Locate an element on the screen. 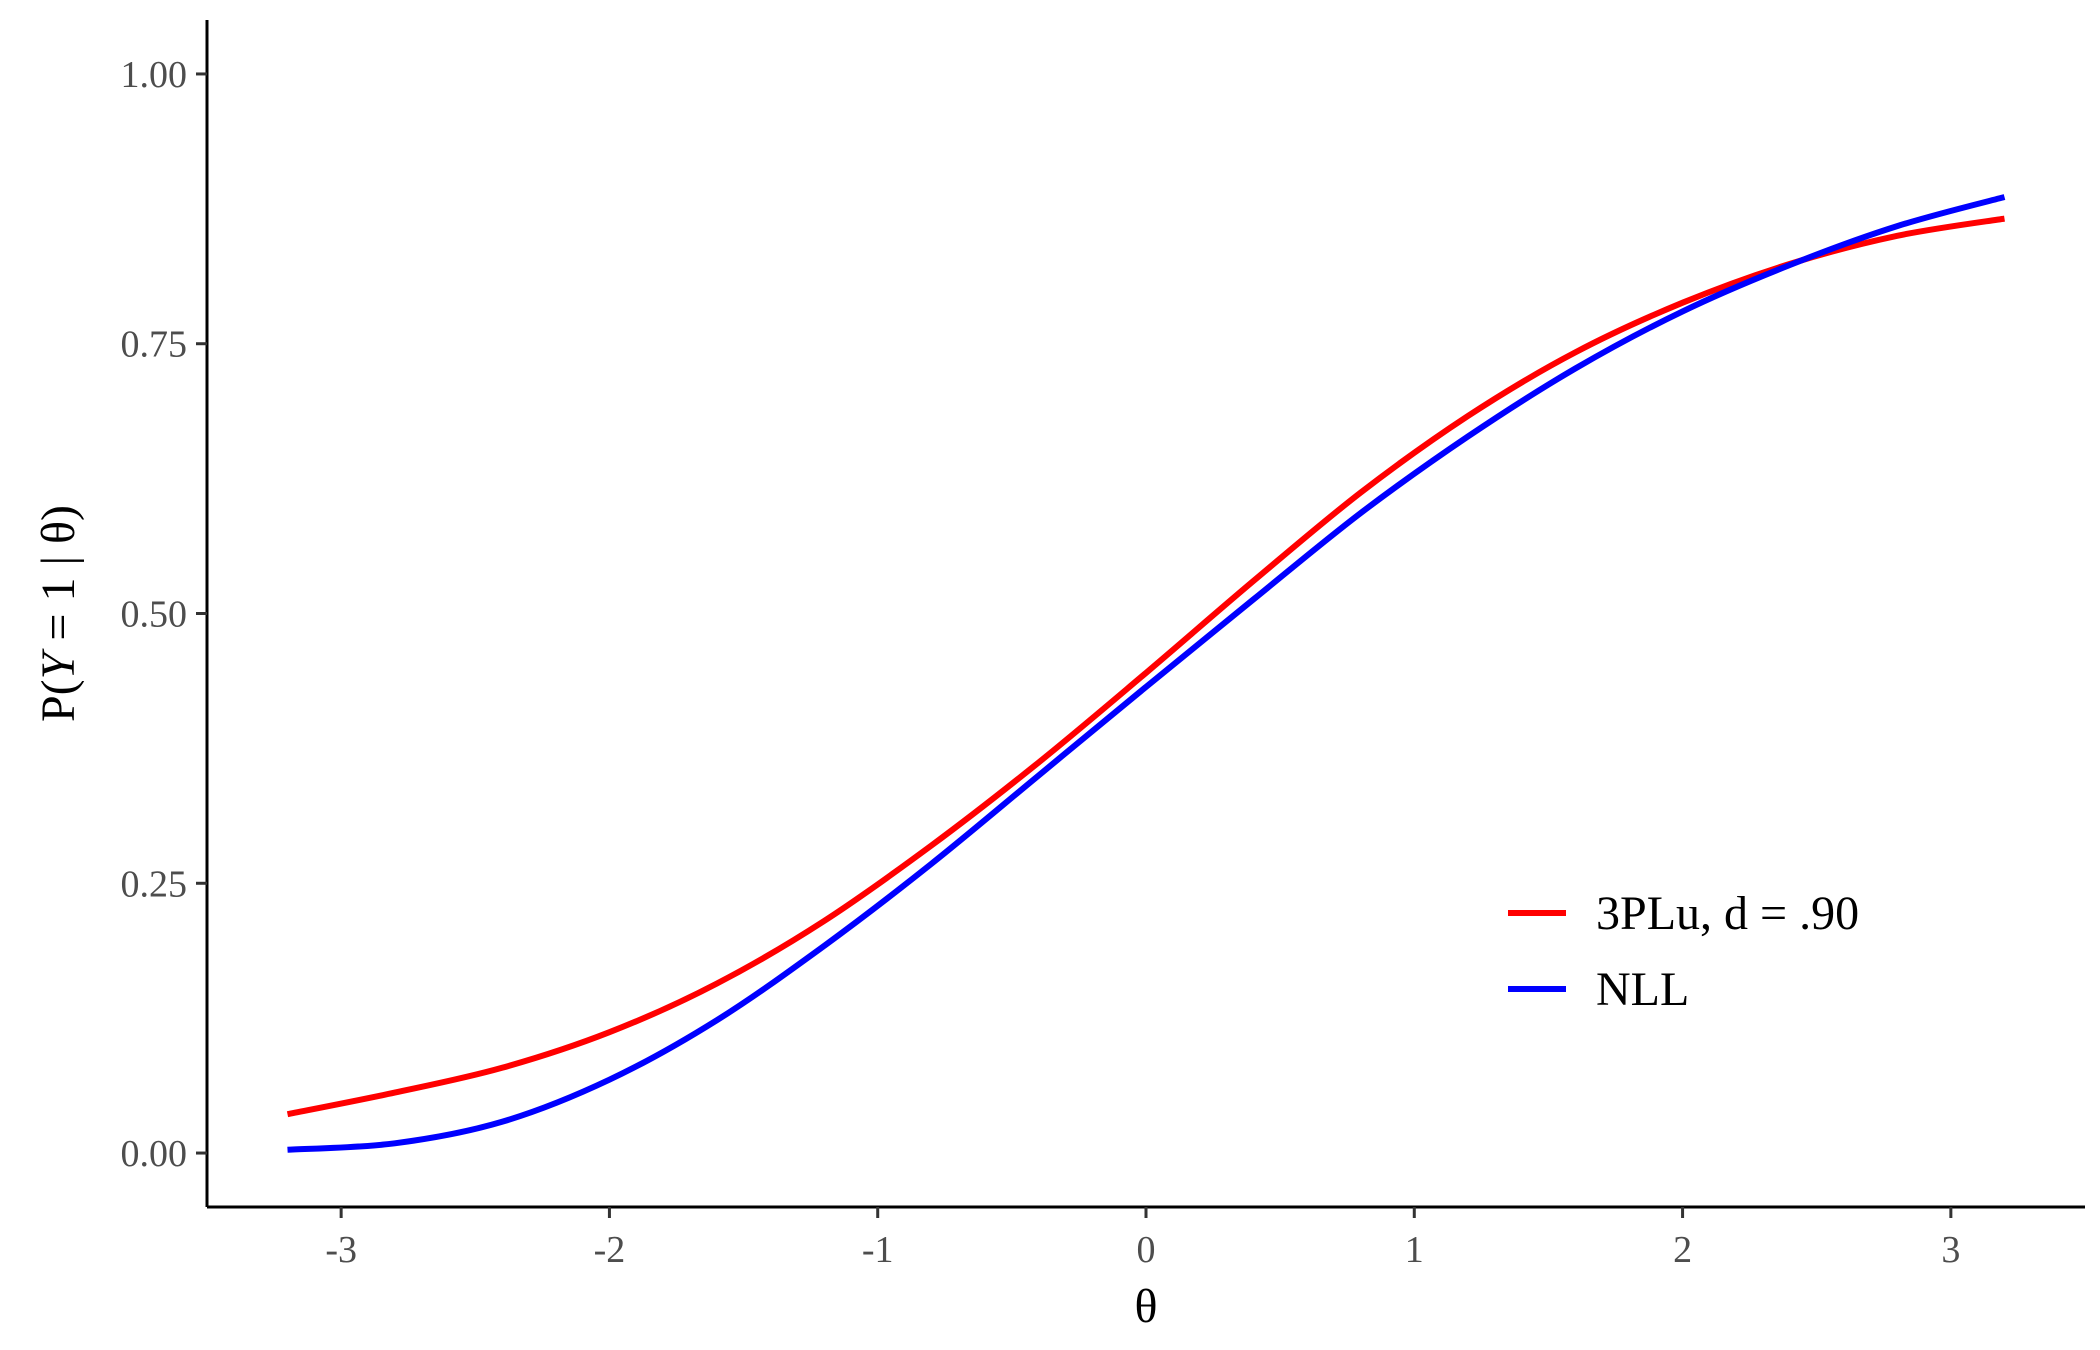 The height and width of the screenshot is (1350, 2100). legend-label: NLL is located at coordinates (1642, 989).